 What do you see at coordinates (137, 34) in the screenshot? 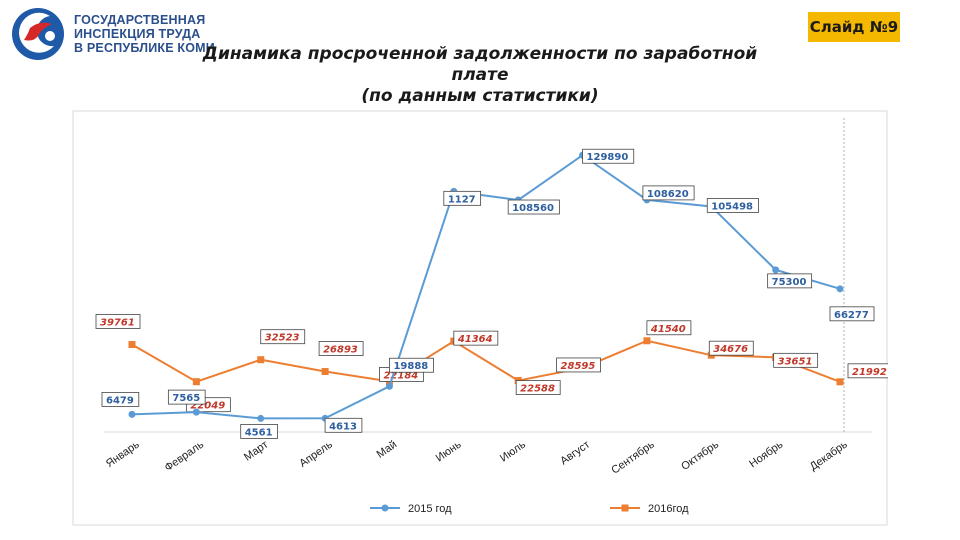
I see `logo-line-2: ИНСПЕКЦИЯ ТРУДА` at bounding box center [137, 34].